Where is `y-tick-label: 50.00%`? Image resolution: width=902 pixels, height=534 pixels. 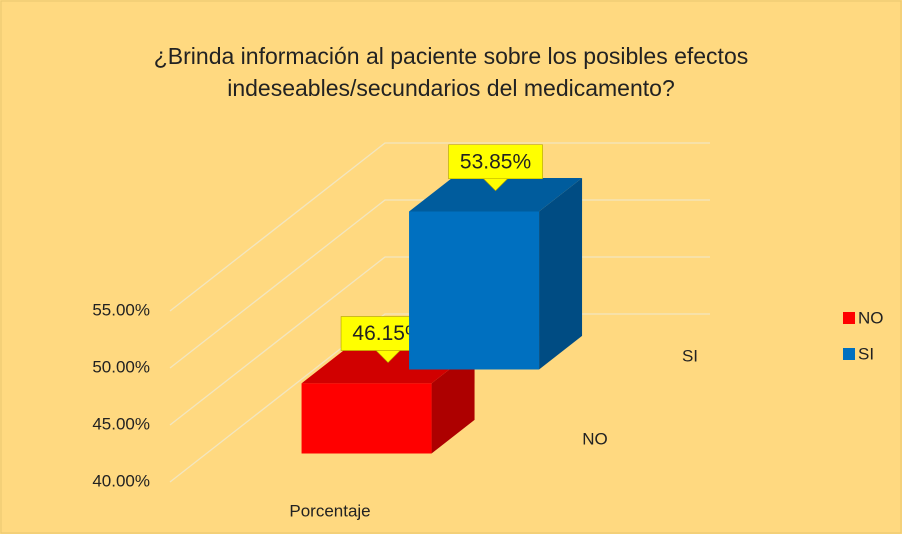 y-tick-label: 50.00% is located at coordinates (121, 366).